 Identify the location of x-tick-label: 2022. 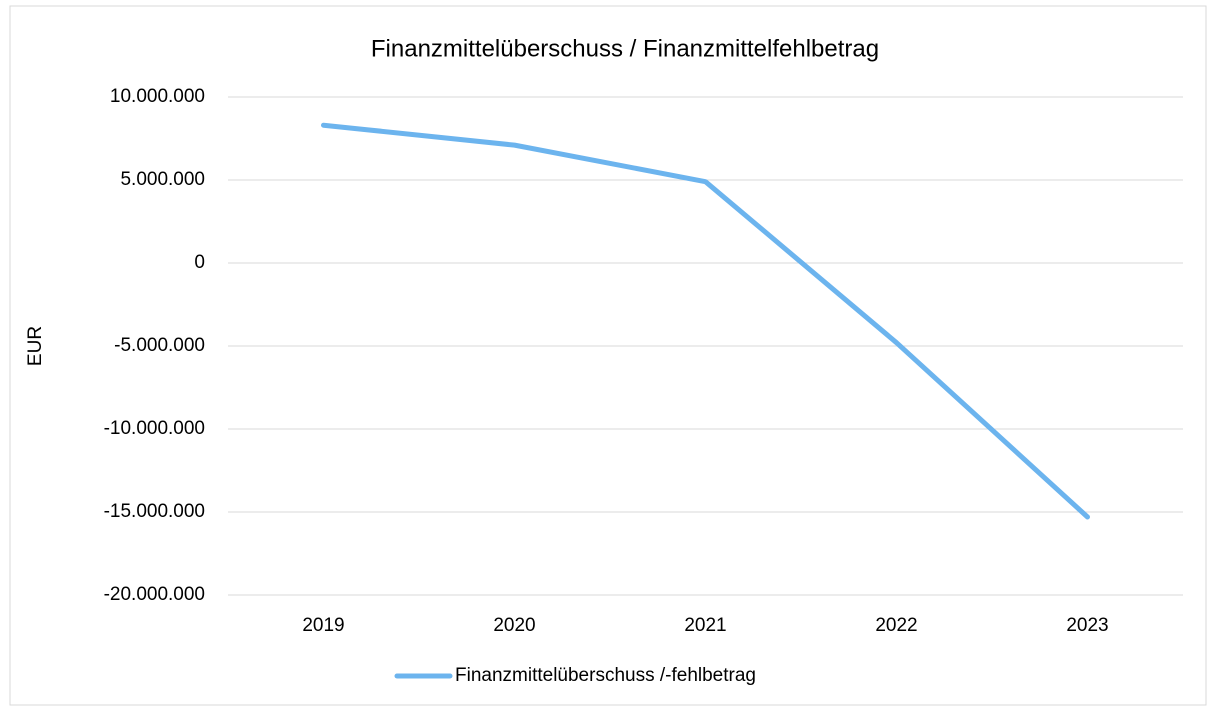
(896, 625).